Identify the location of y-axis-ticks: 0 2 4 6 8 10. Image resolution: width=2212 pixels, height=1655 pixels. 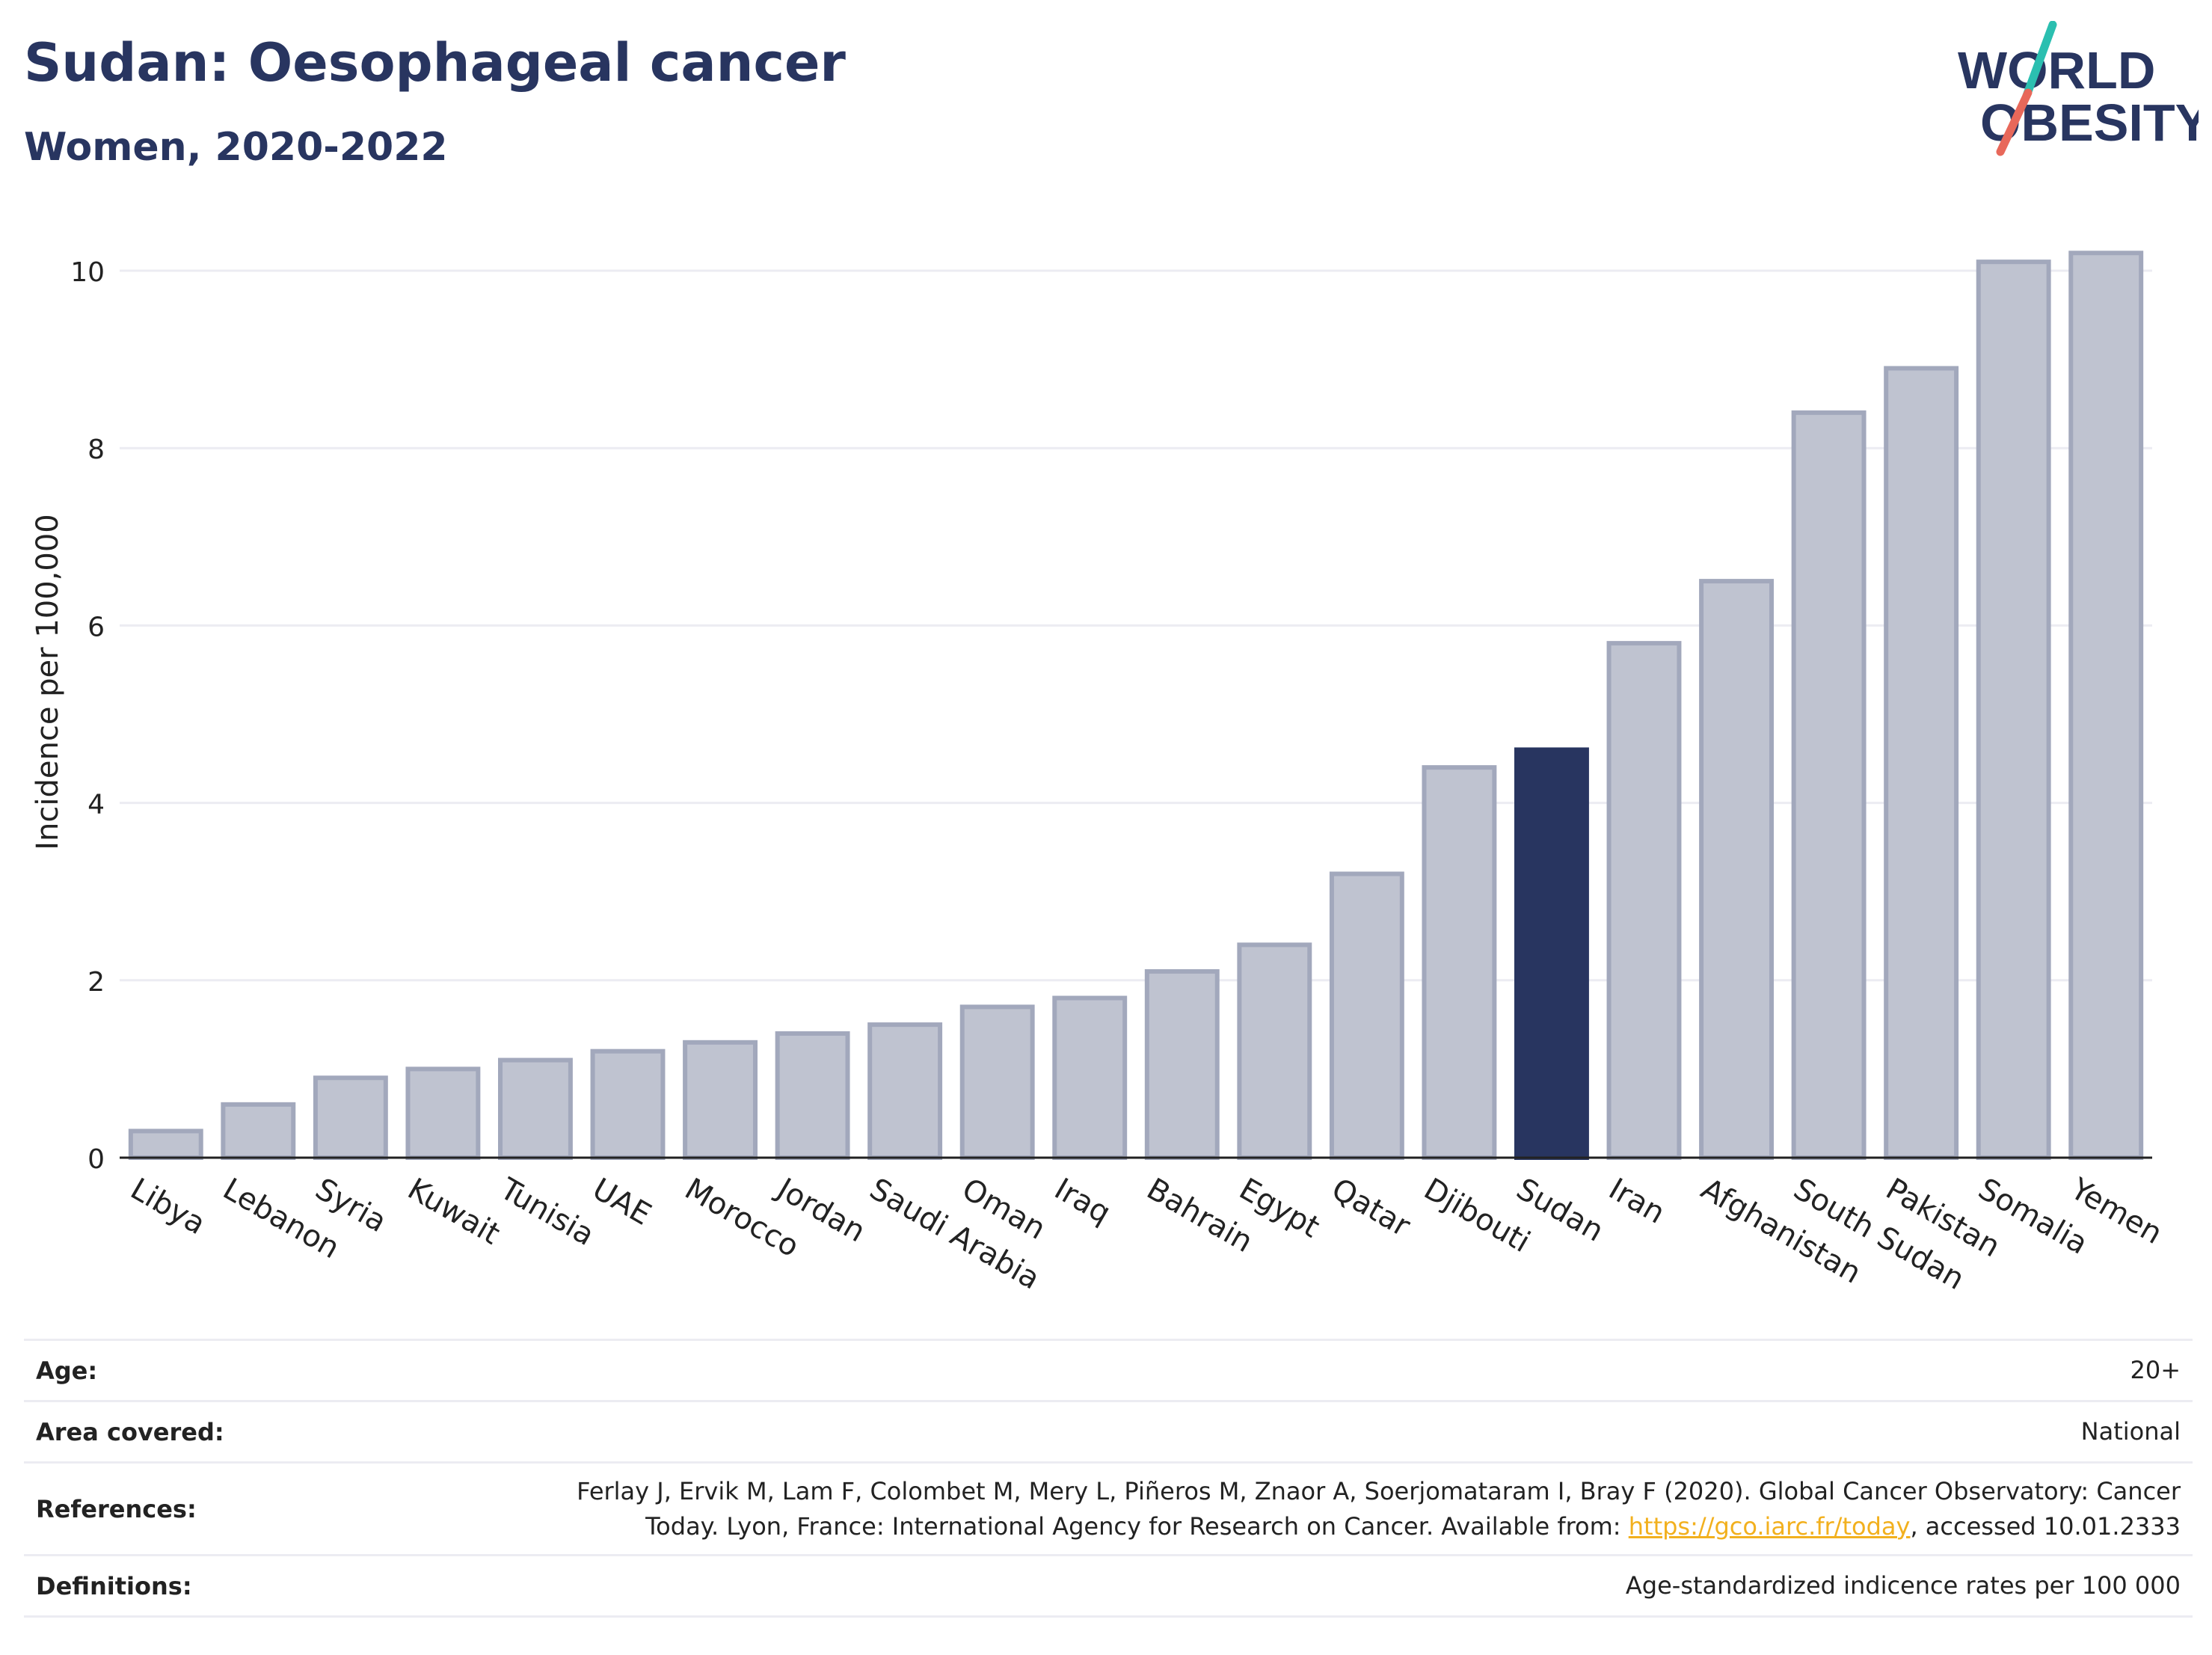
(87, 716).